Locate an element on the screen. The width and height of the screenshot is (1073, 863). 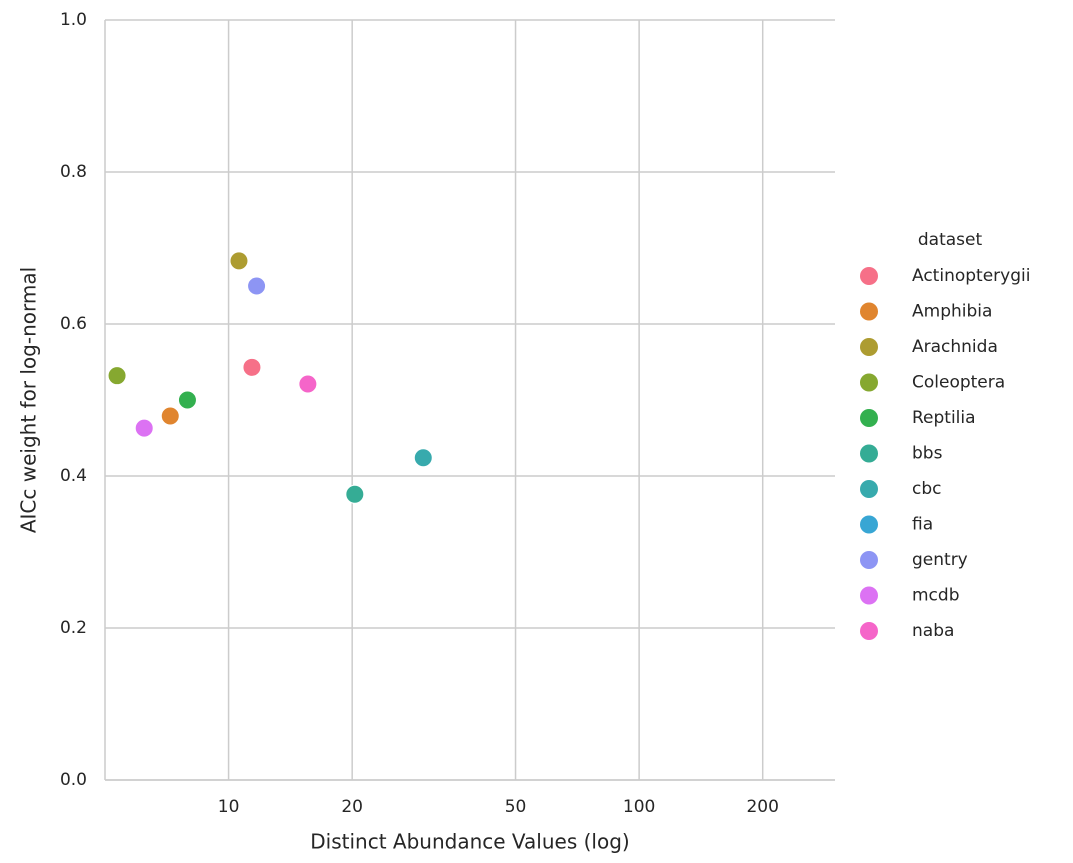
x-axis-label: Distinct Abundance Values (log) is located at coordinates (469, 842).